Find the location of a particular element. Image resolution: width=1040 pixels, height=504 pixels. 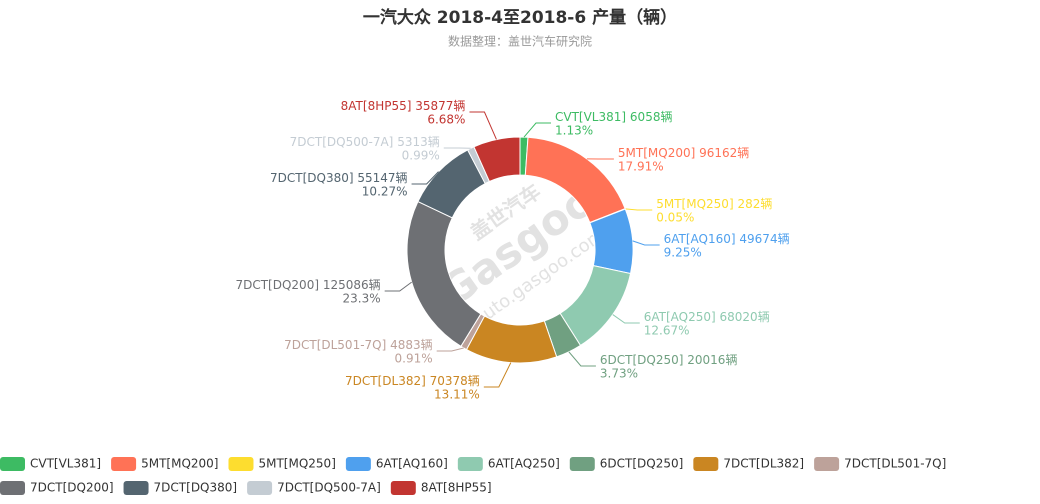

legend-item: 7DCT[DQ200] is located at coordinates (57, 488).